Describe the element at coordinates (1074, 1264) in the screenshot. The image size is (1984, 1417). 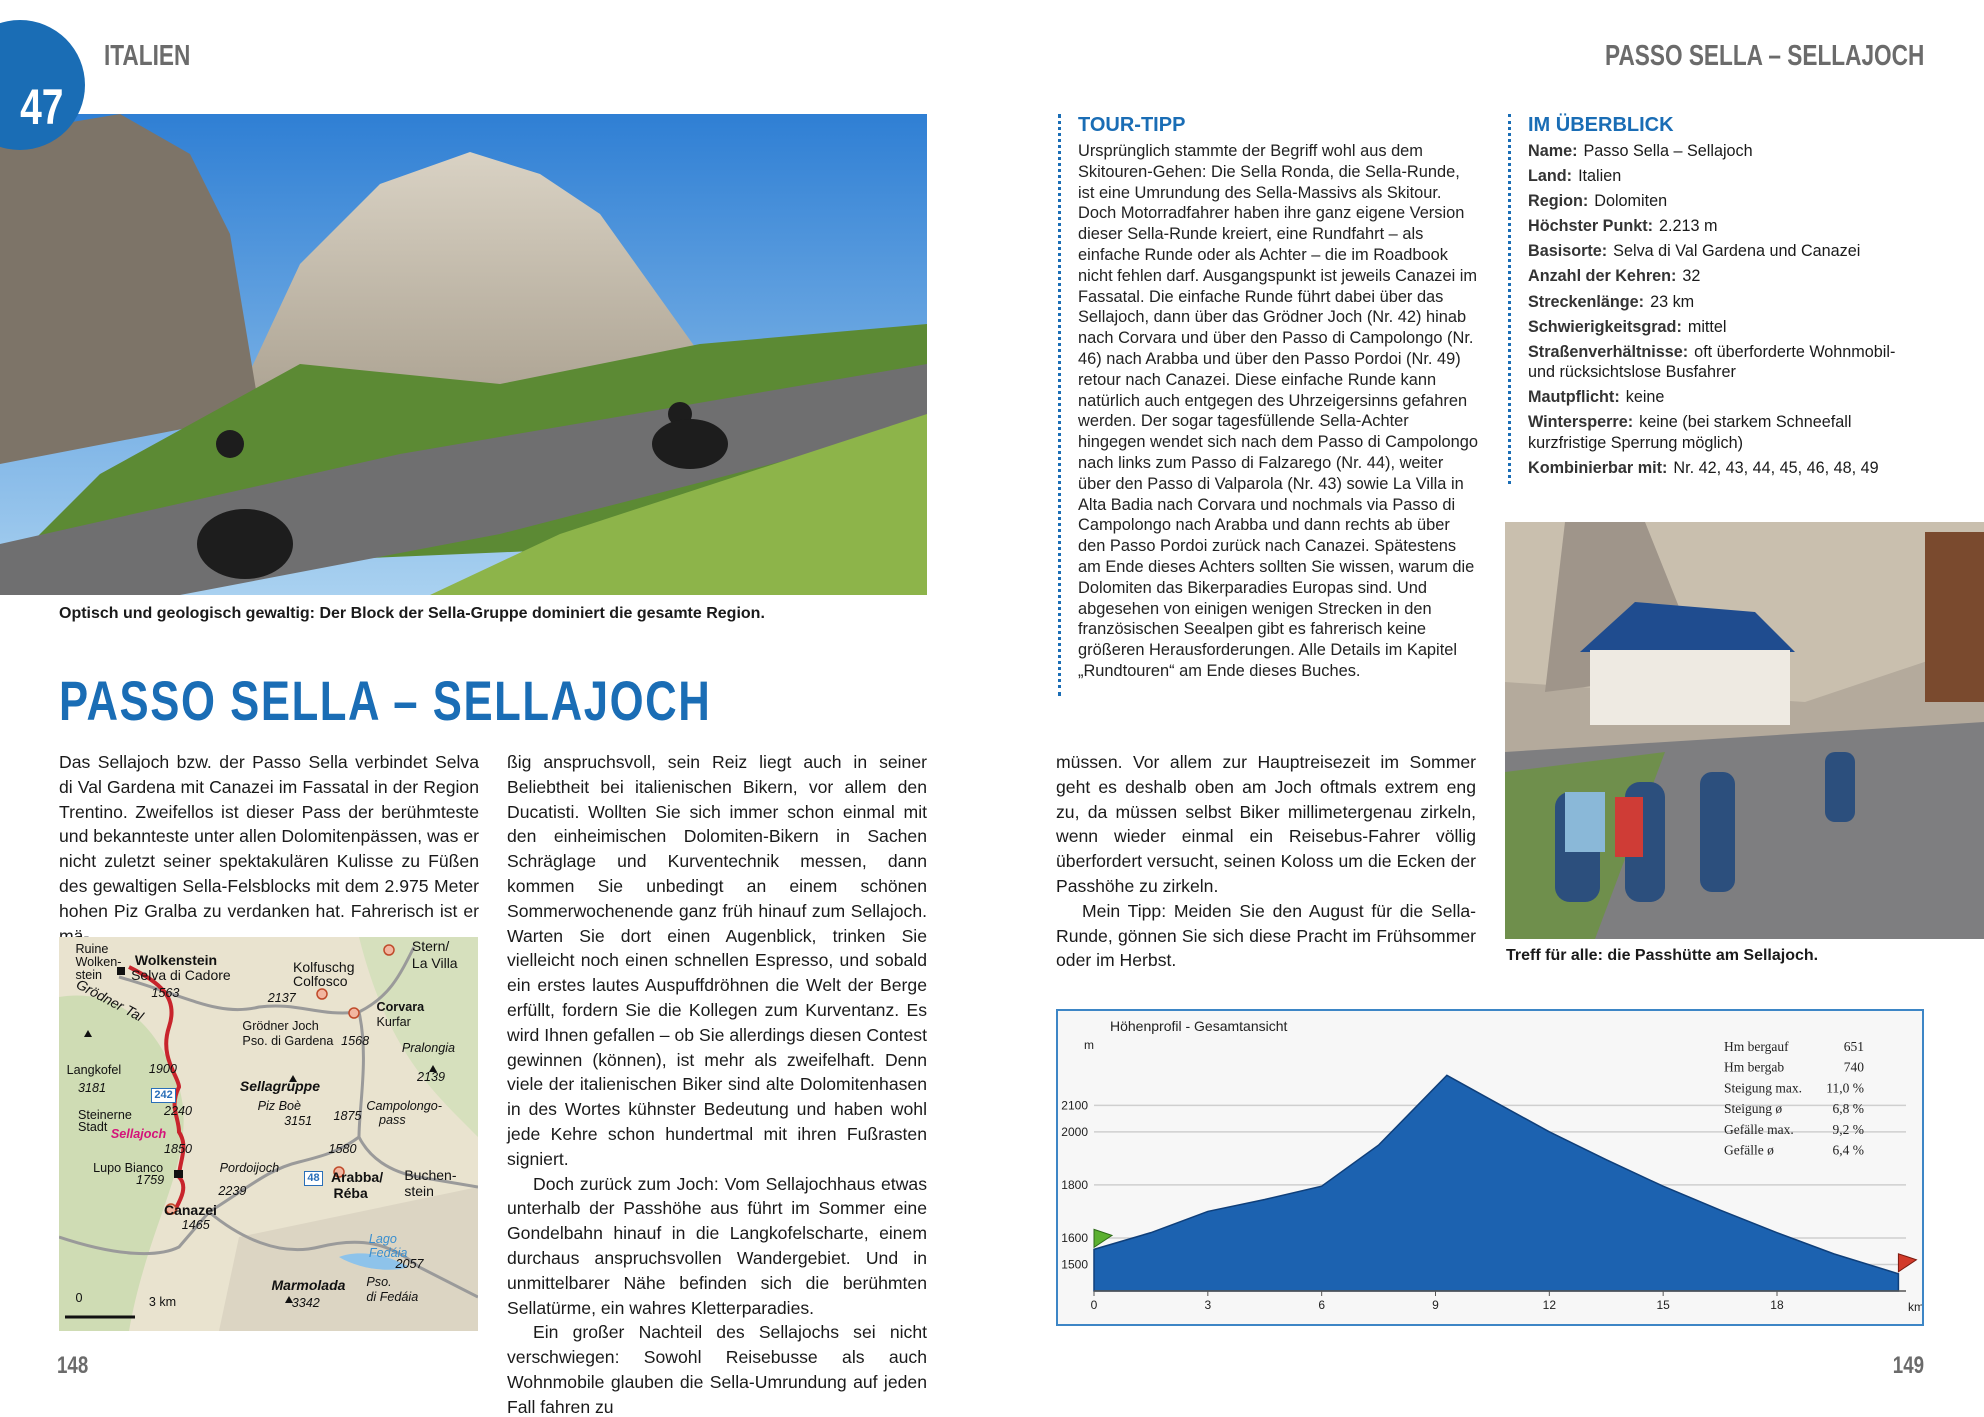
I see `y-tick-label: 1500` at that location.